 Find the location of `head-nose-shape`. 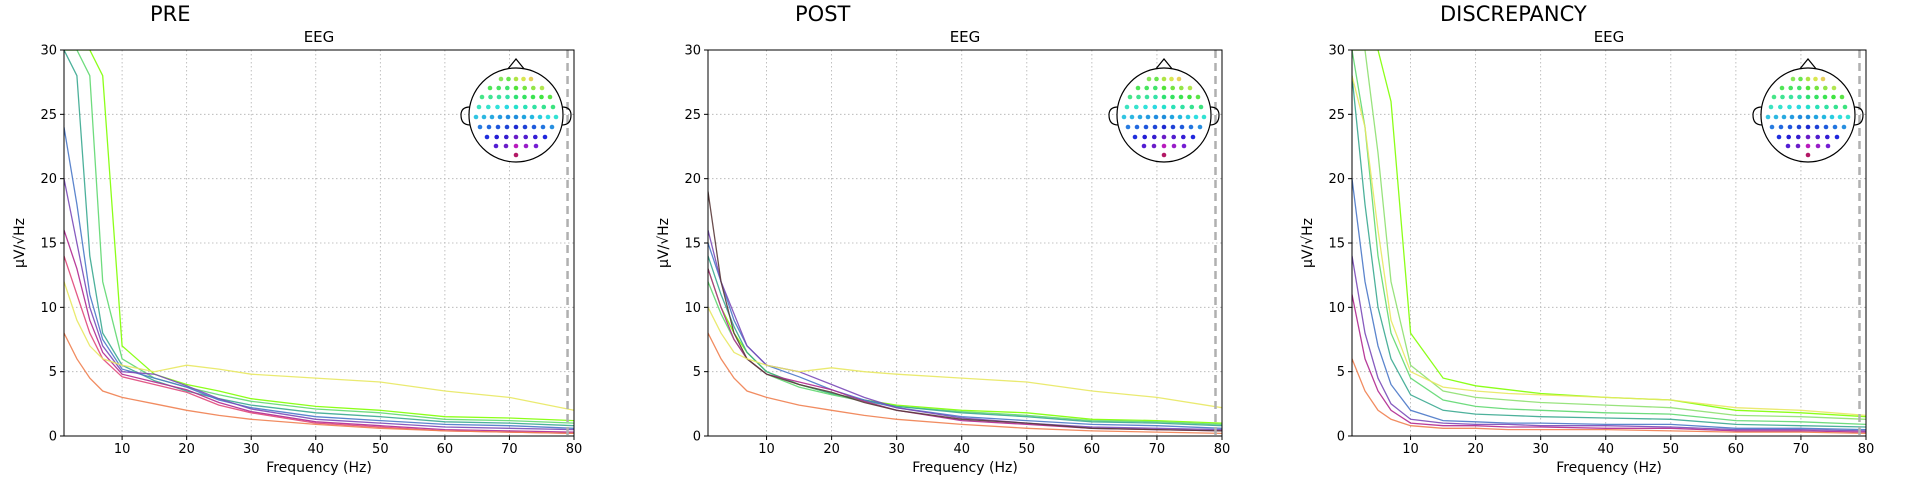

head-nose-shape is located at coordinates (516, 64).